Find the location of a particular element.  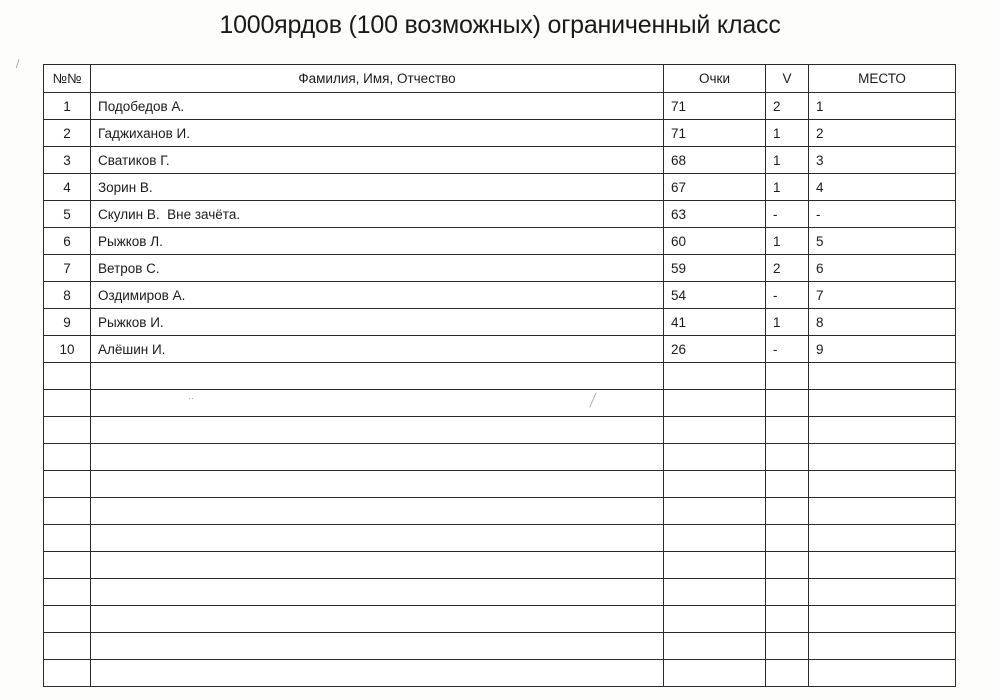

row-number: 12 is located at coordinates (67, 403).